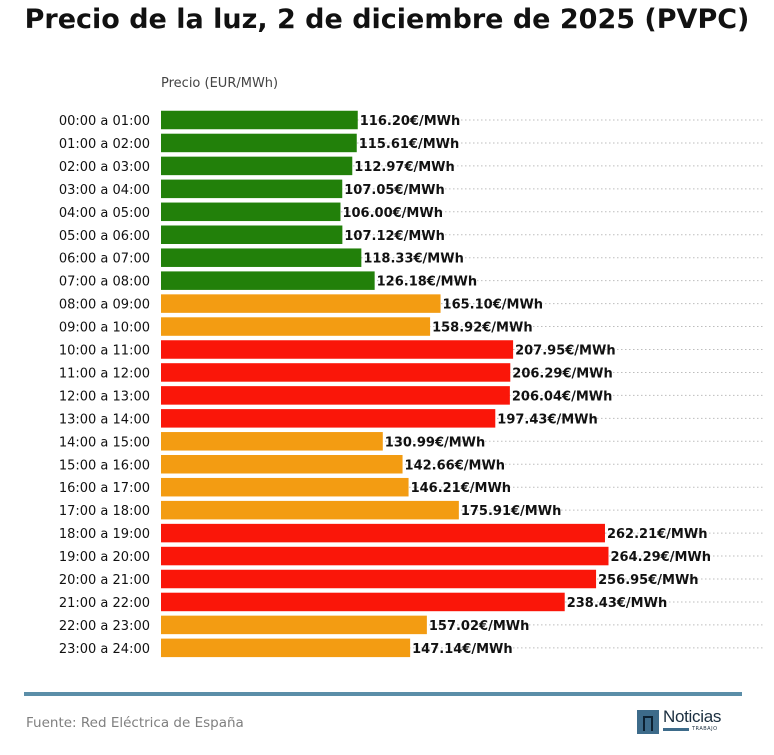 The width and height of the screenshot is (774, 755). I want to click on y-tick-label: 12:00 a 13:00, so click(104, 396).